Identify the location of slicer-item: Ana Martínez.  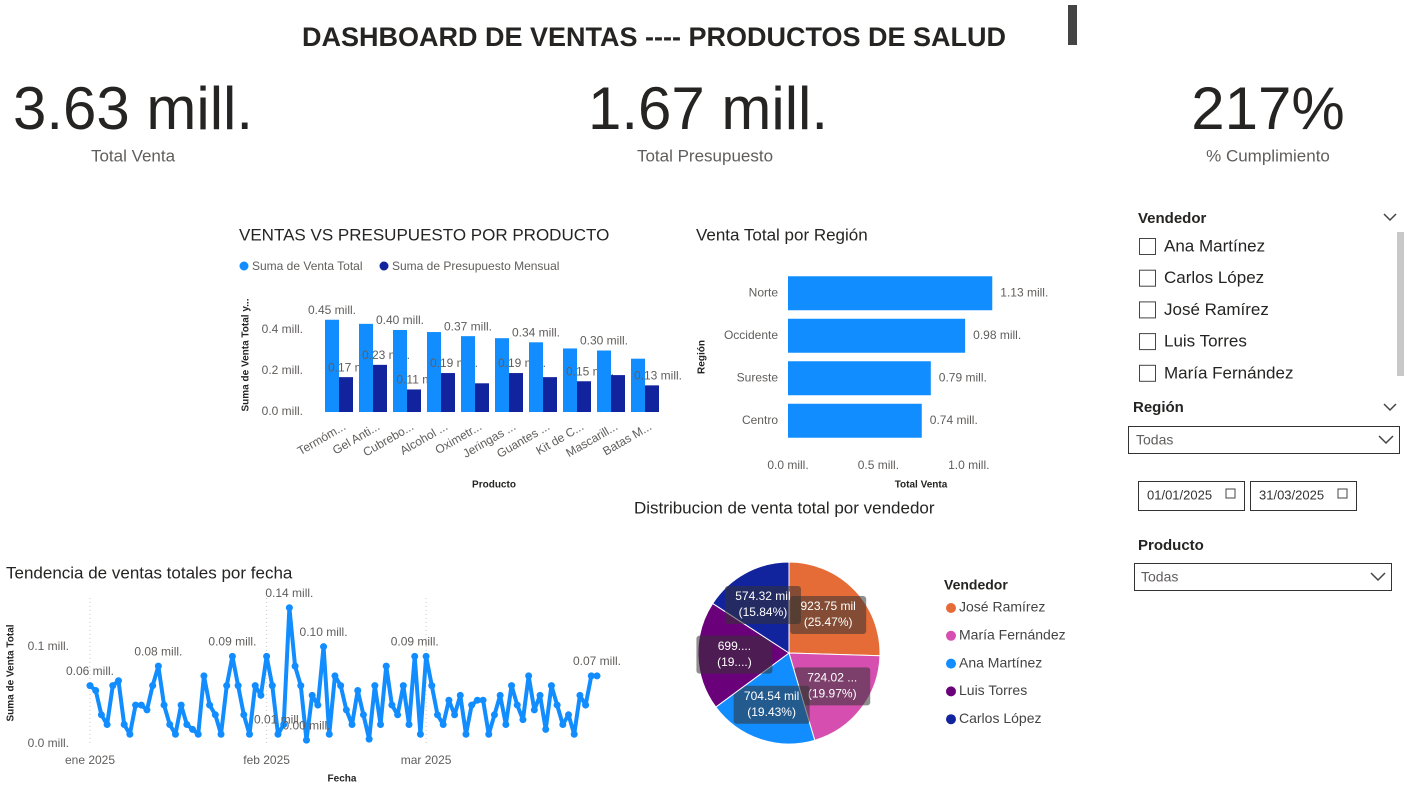
(1214, 245).